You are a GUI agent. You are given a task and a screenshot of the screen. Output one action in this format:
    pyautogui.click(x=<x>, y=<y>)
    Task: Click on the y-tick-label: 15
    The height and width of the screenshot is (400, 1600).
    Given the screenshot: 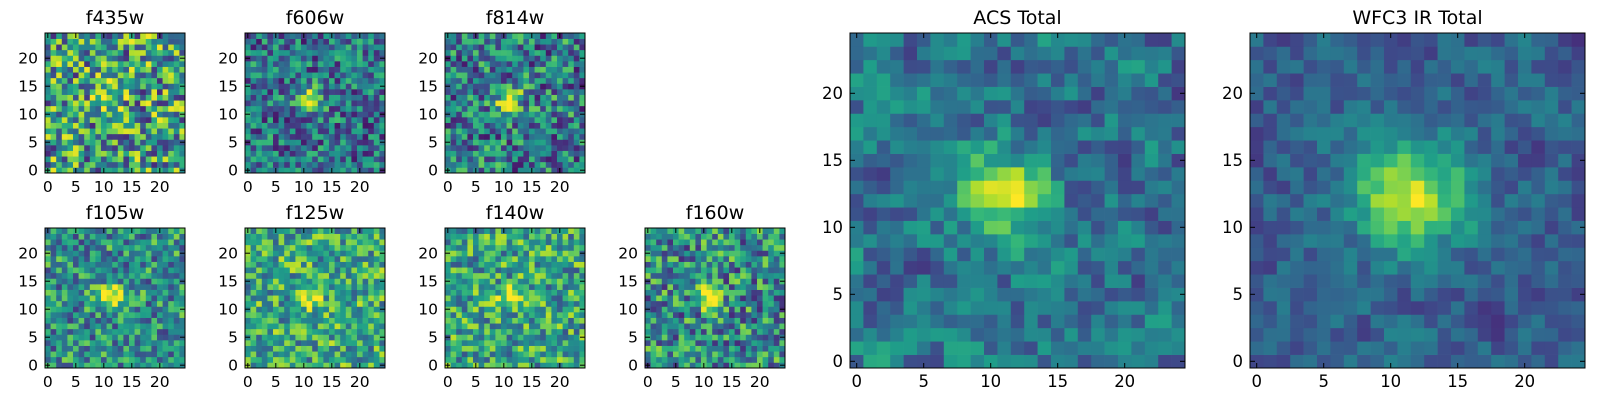 What is the action you would take?
    pyautogui.click(x=228, y=282)
    